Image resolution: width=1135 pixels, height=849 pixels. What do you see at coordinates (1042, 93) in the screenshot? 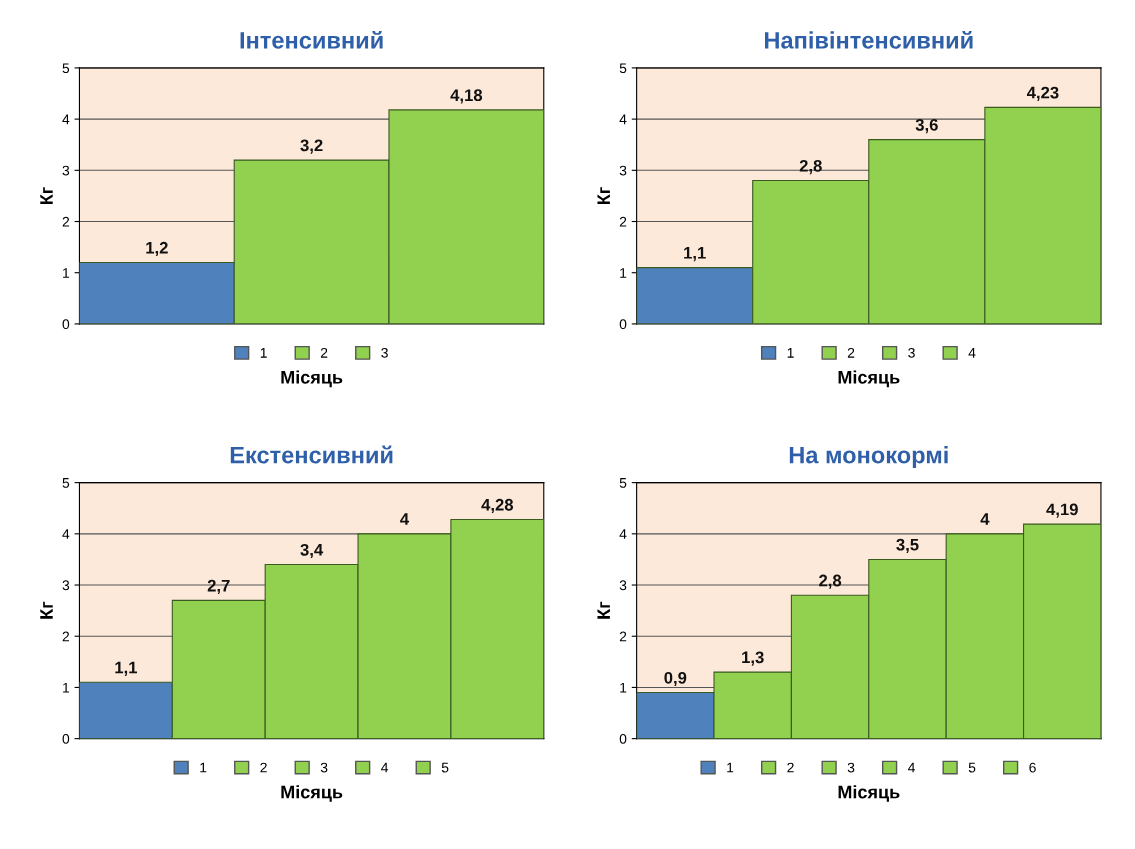
I see `data-label: 4,23` at bounding box center [1042, 93].